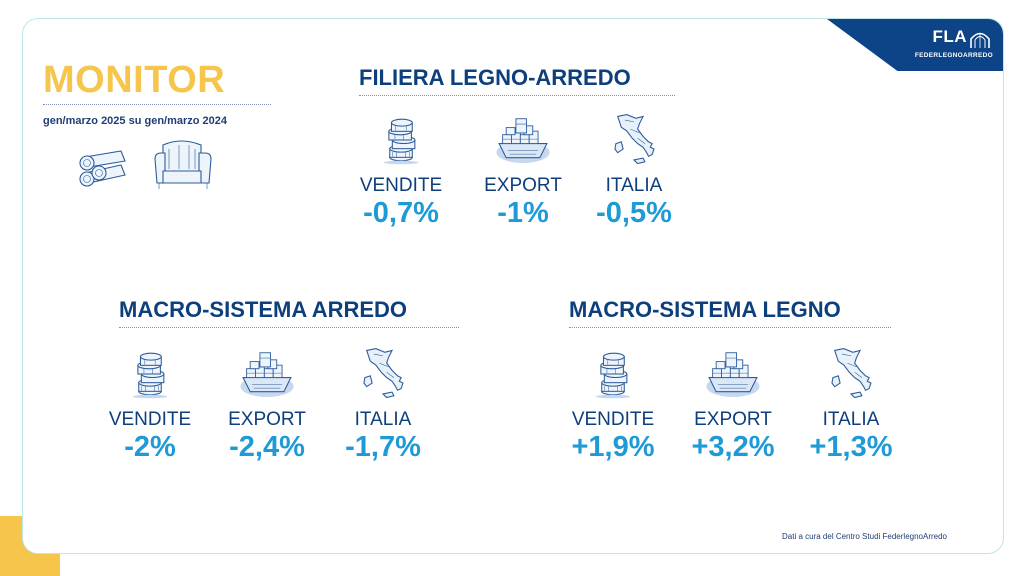 The image size is (1024, 576). Describe the element at coordinates (150, 447) in the screenshot. I see `metric-value: -2%` at that location.